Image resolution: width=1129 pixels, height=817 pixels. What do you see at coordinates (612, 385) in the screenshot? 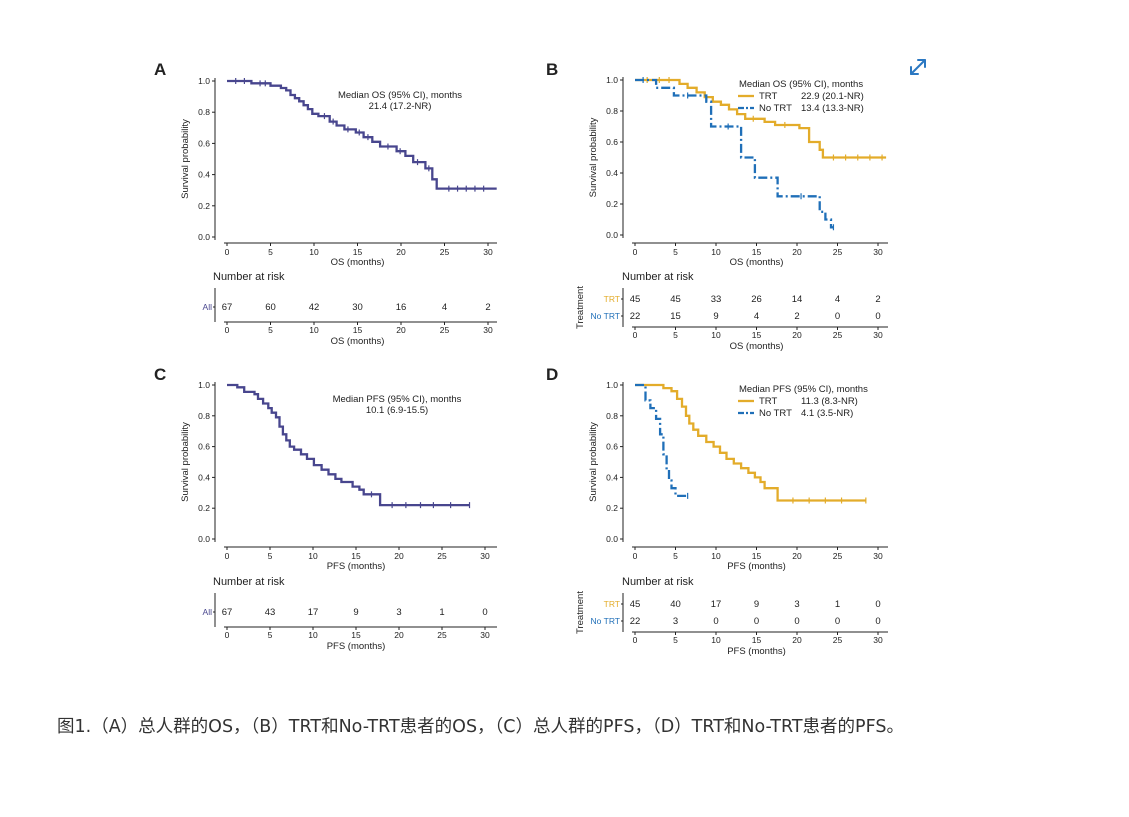
I see `y-tick-label: 1.0` at bounding box center [612, 385].